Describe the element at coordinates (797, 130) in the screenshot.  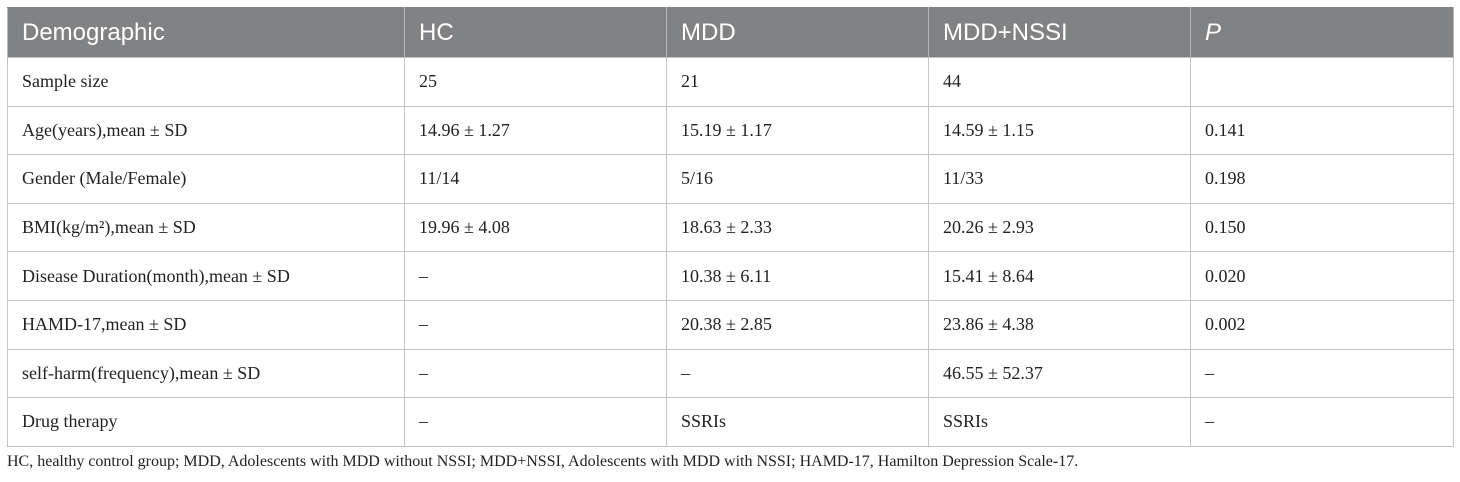
I see `cell-mdd: 15.19 ± 1.17` at that location.